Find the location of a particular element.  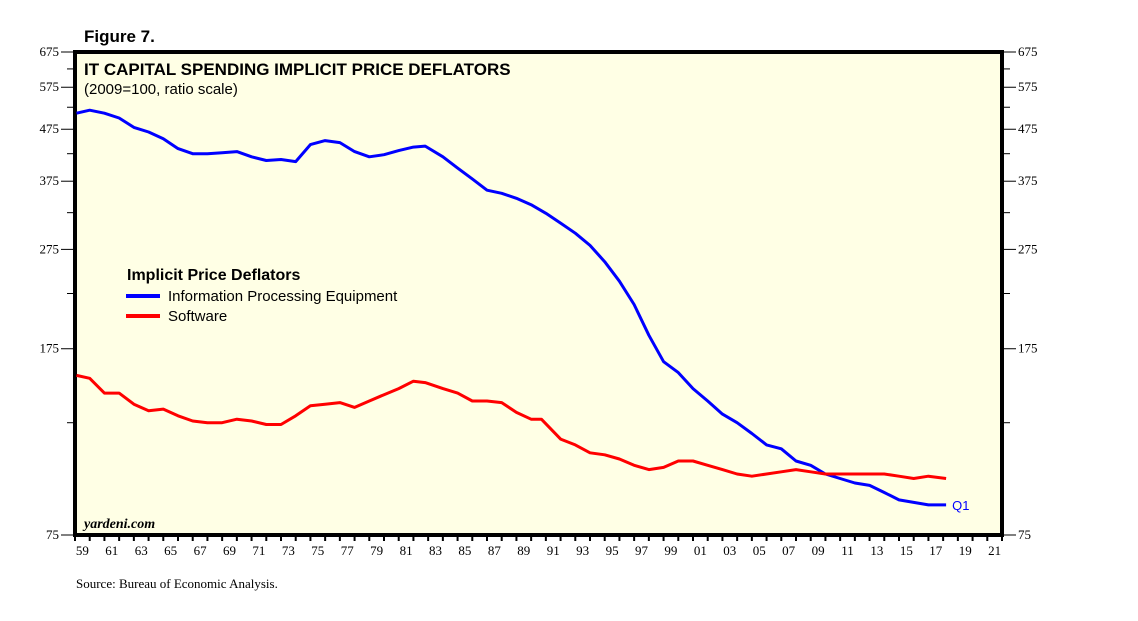

x-tick-label: 03 is located at coordinates (729, 550).